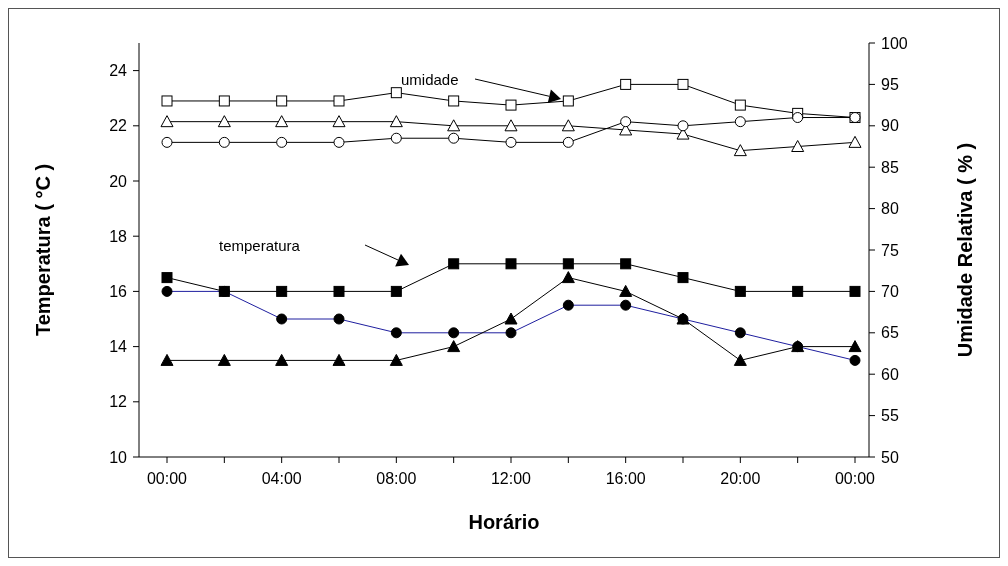  Describe the element at coordinates (43, 250) in the screenshot. I see `y-axis-title: Temperatura ( °C )` at that location.